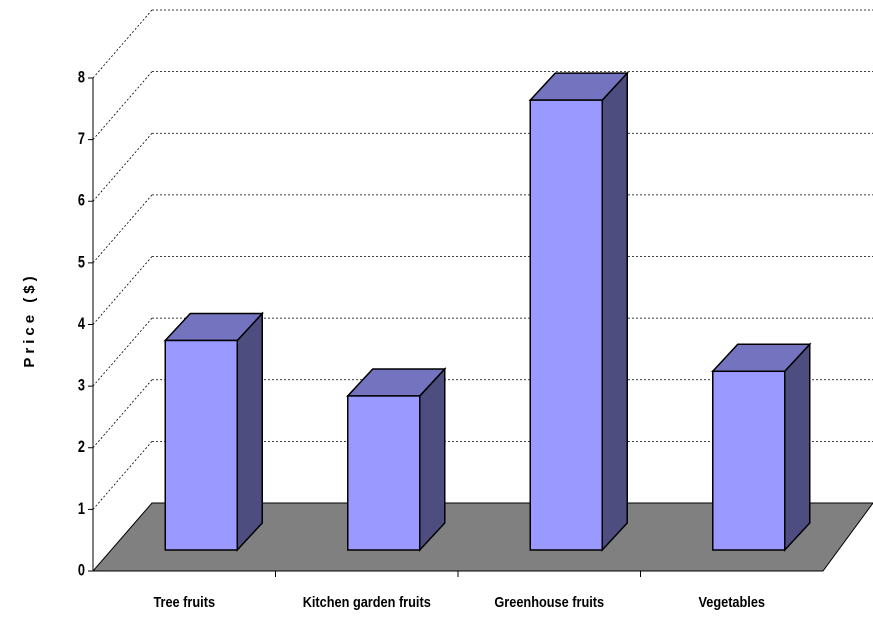 The height and width of the screenshot is (619, 873). What do you see at coordinates (81, 77) in the screenshot?
I see `y-tick-label: 8` at bounding box center [81, 77].